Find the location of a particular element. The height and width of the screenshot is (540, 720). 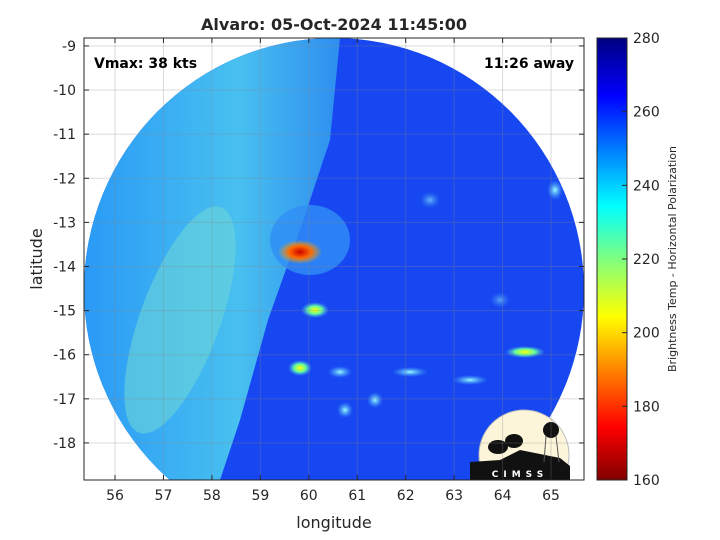

x-tick-label: 57 is located at coordinates (164, 496).